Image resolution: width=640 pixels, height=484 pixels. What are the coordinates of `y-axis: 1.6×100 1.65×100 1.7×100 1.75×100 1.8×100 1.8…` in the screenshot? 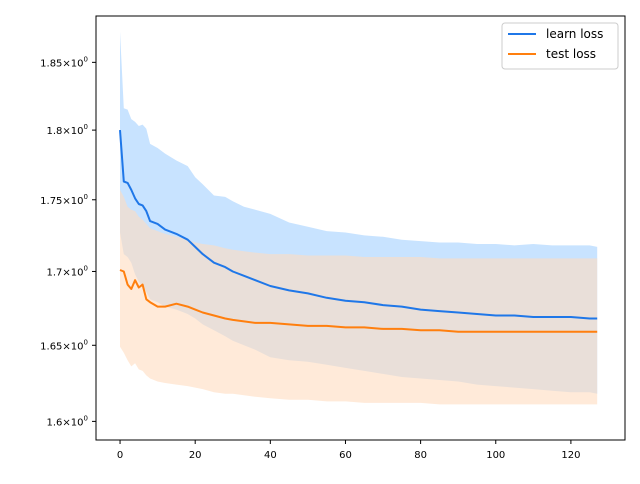 It's located at (68, 241).